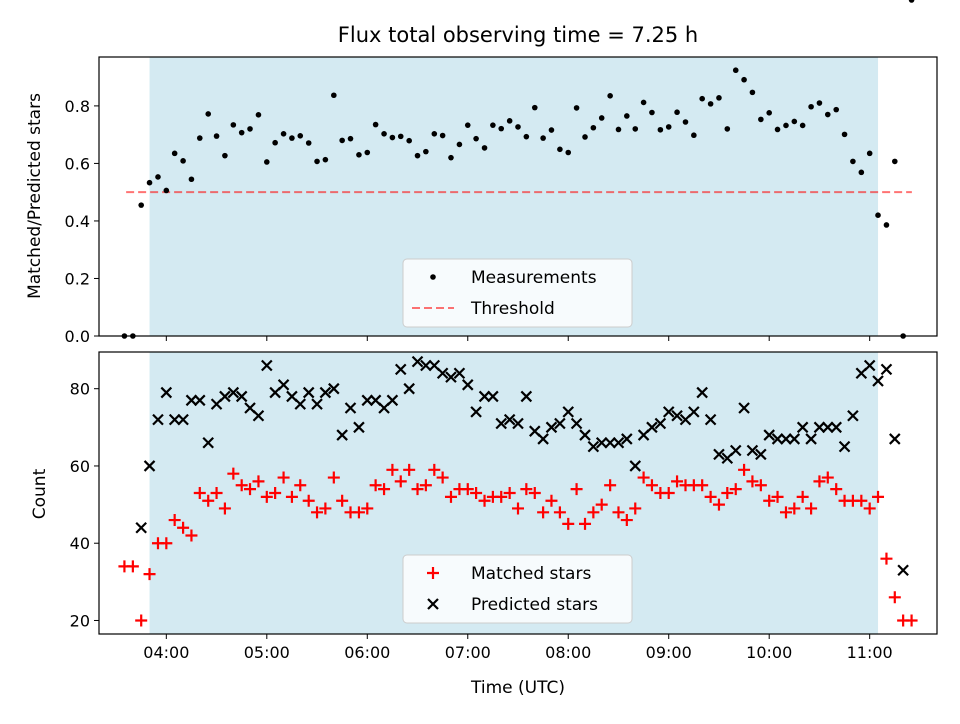 The width and height of the screenshot is (960, 724). I want to click on legend-label: Predicted stars, so click(534, 605).